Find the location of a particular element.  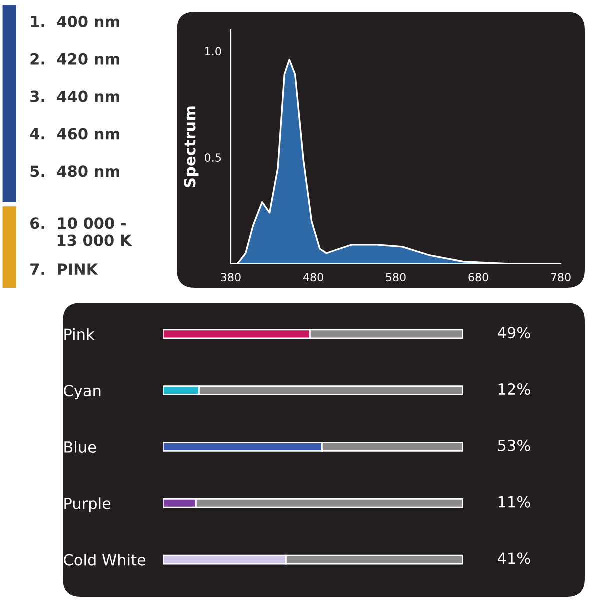

y-tick-label: Cyan is located at coordinates (82, 392).